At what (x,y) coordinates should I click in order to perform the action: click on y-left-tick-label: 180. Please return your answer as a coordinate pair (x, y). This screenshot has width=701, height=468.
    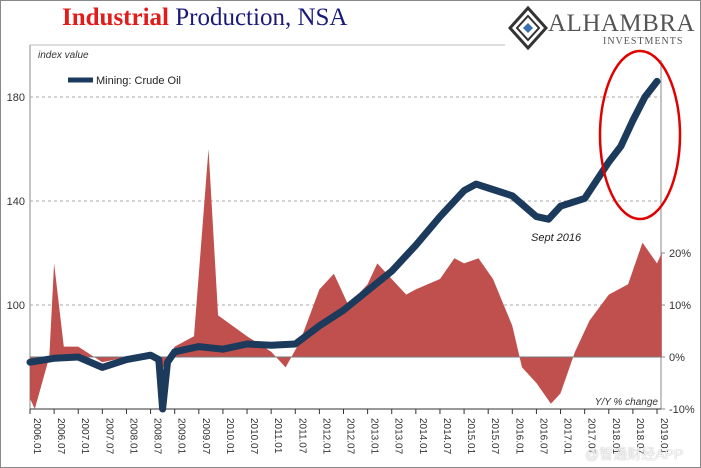
    Looking at the image, I should click on (16, 98).